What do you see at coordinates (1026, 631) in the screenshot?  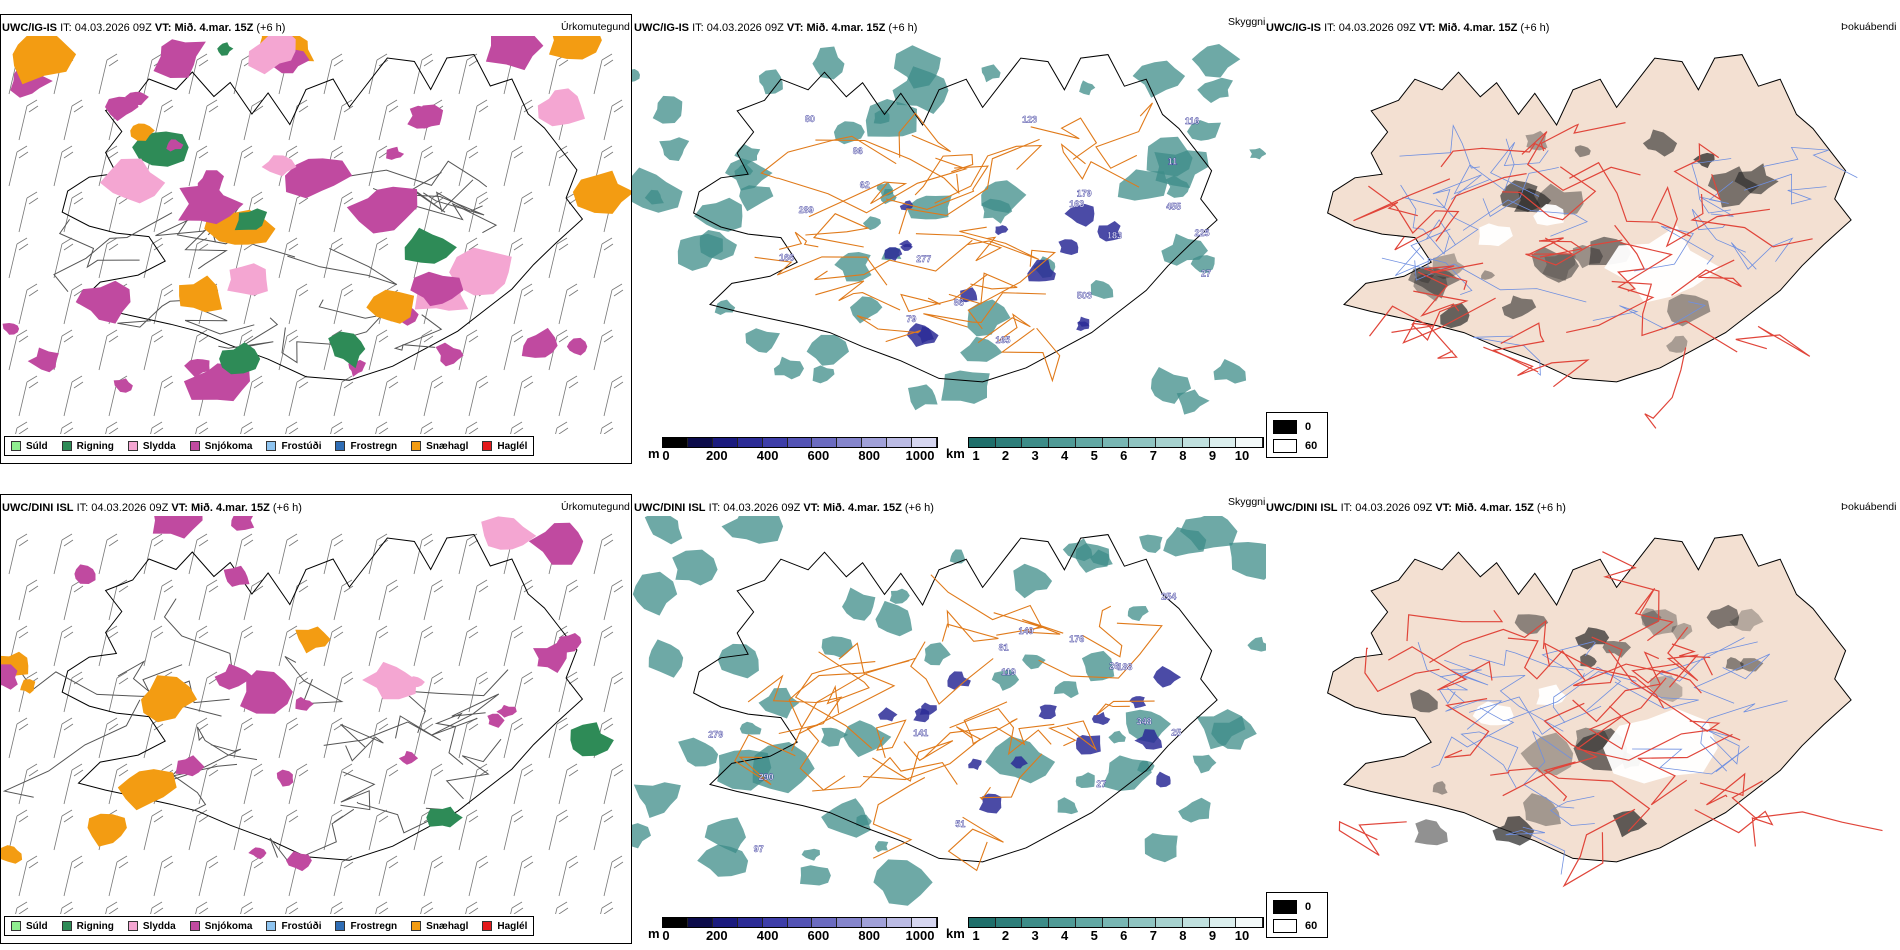 I see `ceiling-label: 149` at bounding box center [1026, 631].